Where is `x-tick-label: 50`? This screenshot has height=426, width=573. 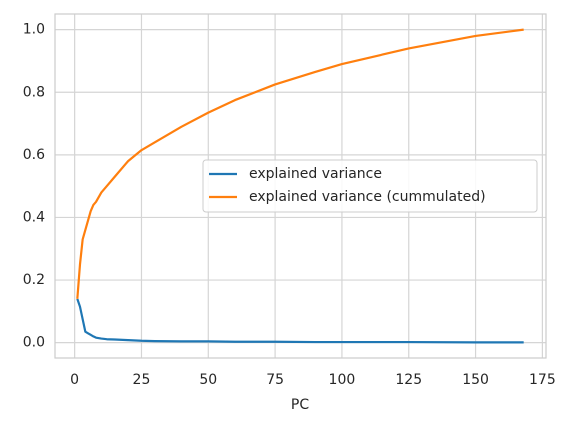 x-tick-label: 50 is located at coordinates (208, 380).